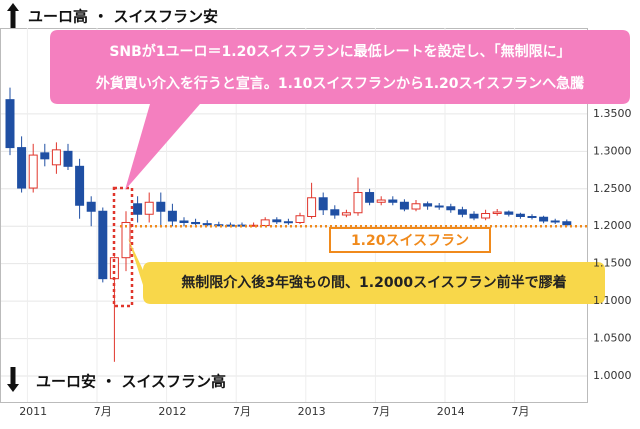 This screenshot has height=429, width=640. I want to click on y-tick-label: 1.2500, so click(612, 188).